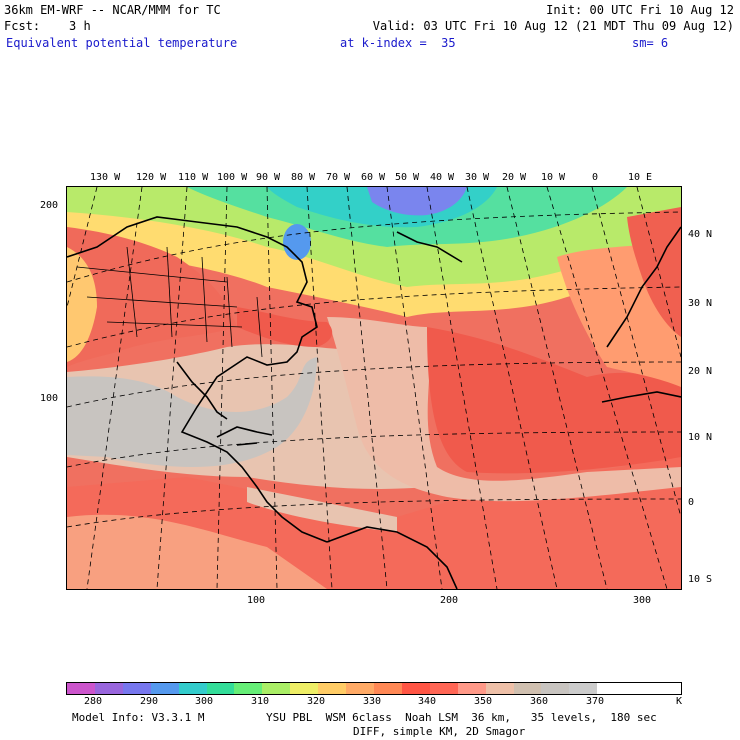 This screenshot has width=740, height=740. Describe the element at coordinates (442, 177) in the screenshot. I see `lon-label: 40 W` at that location.